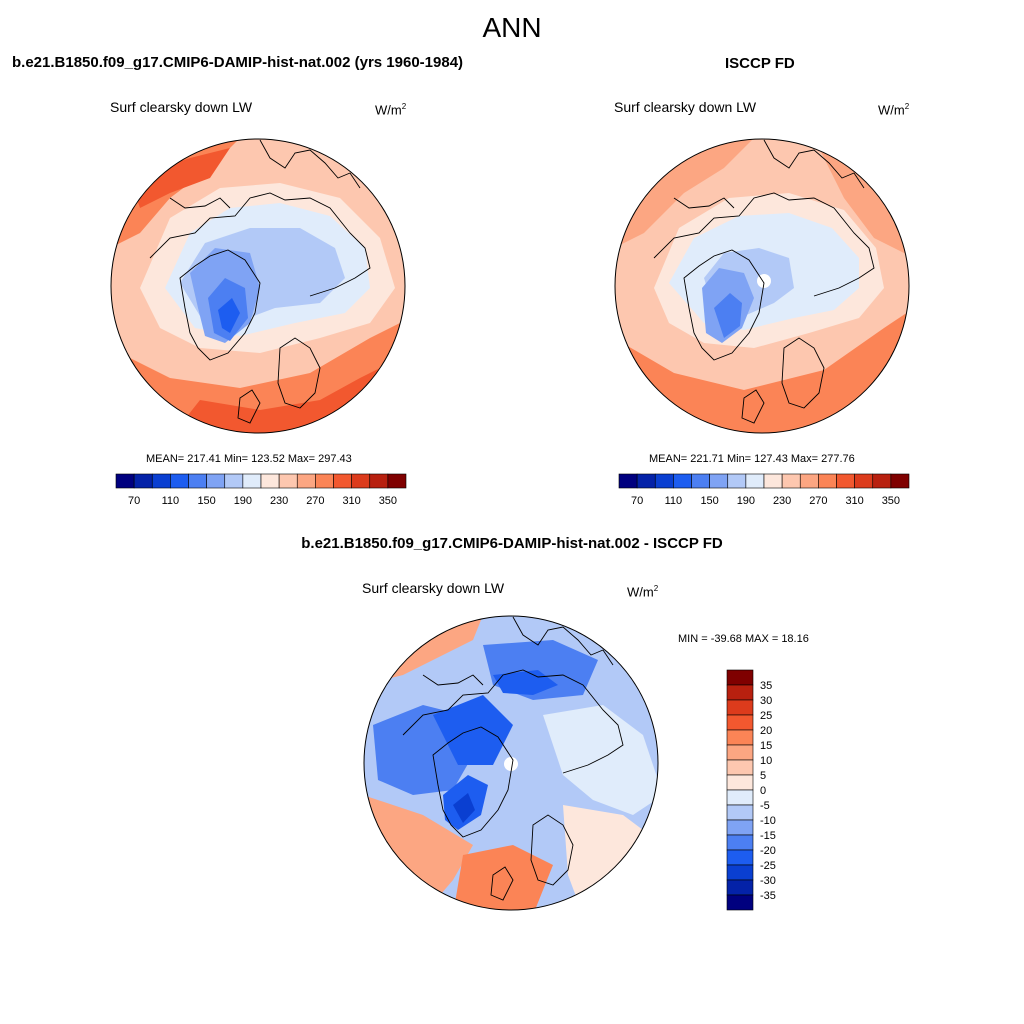  I want to click on obs-colorbar-ticks: 70 110 150 190 230 270 310 350, so click(765, 501).